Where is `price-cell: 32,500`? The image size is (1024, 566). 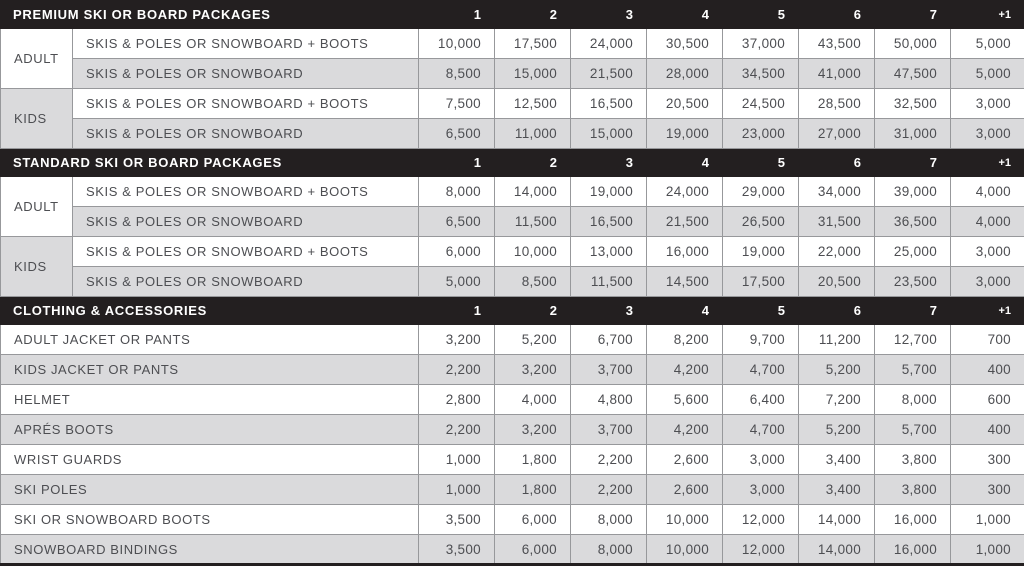 price-cell: 32,500 is located at coordinates (913, 104).